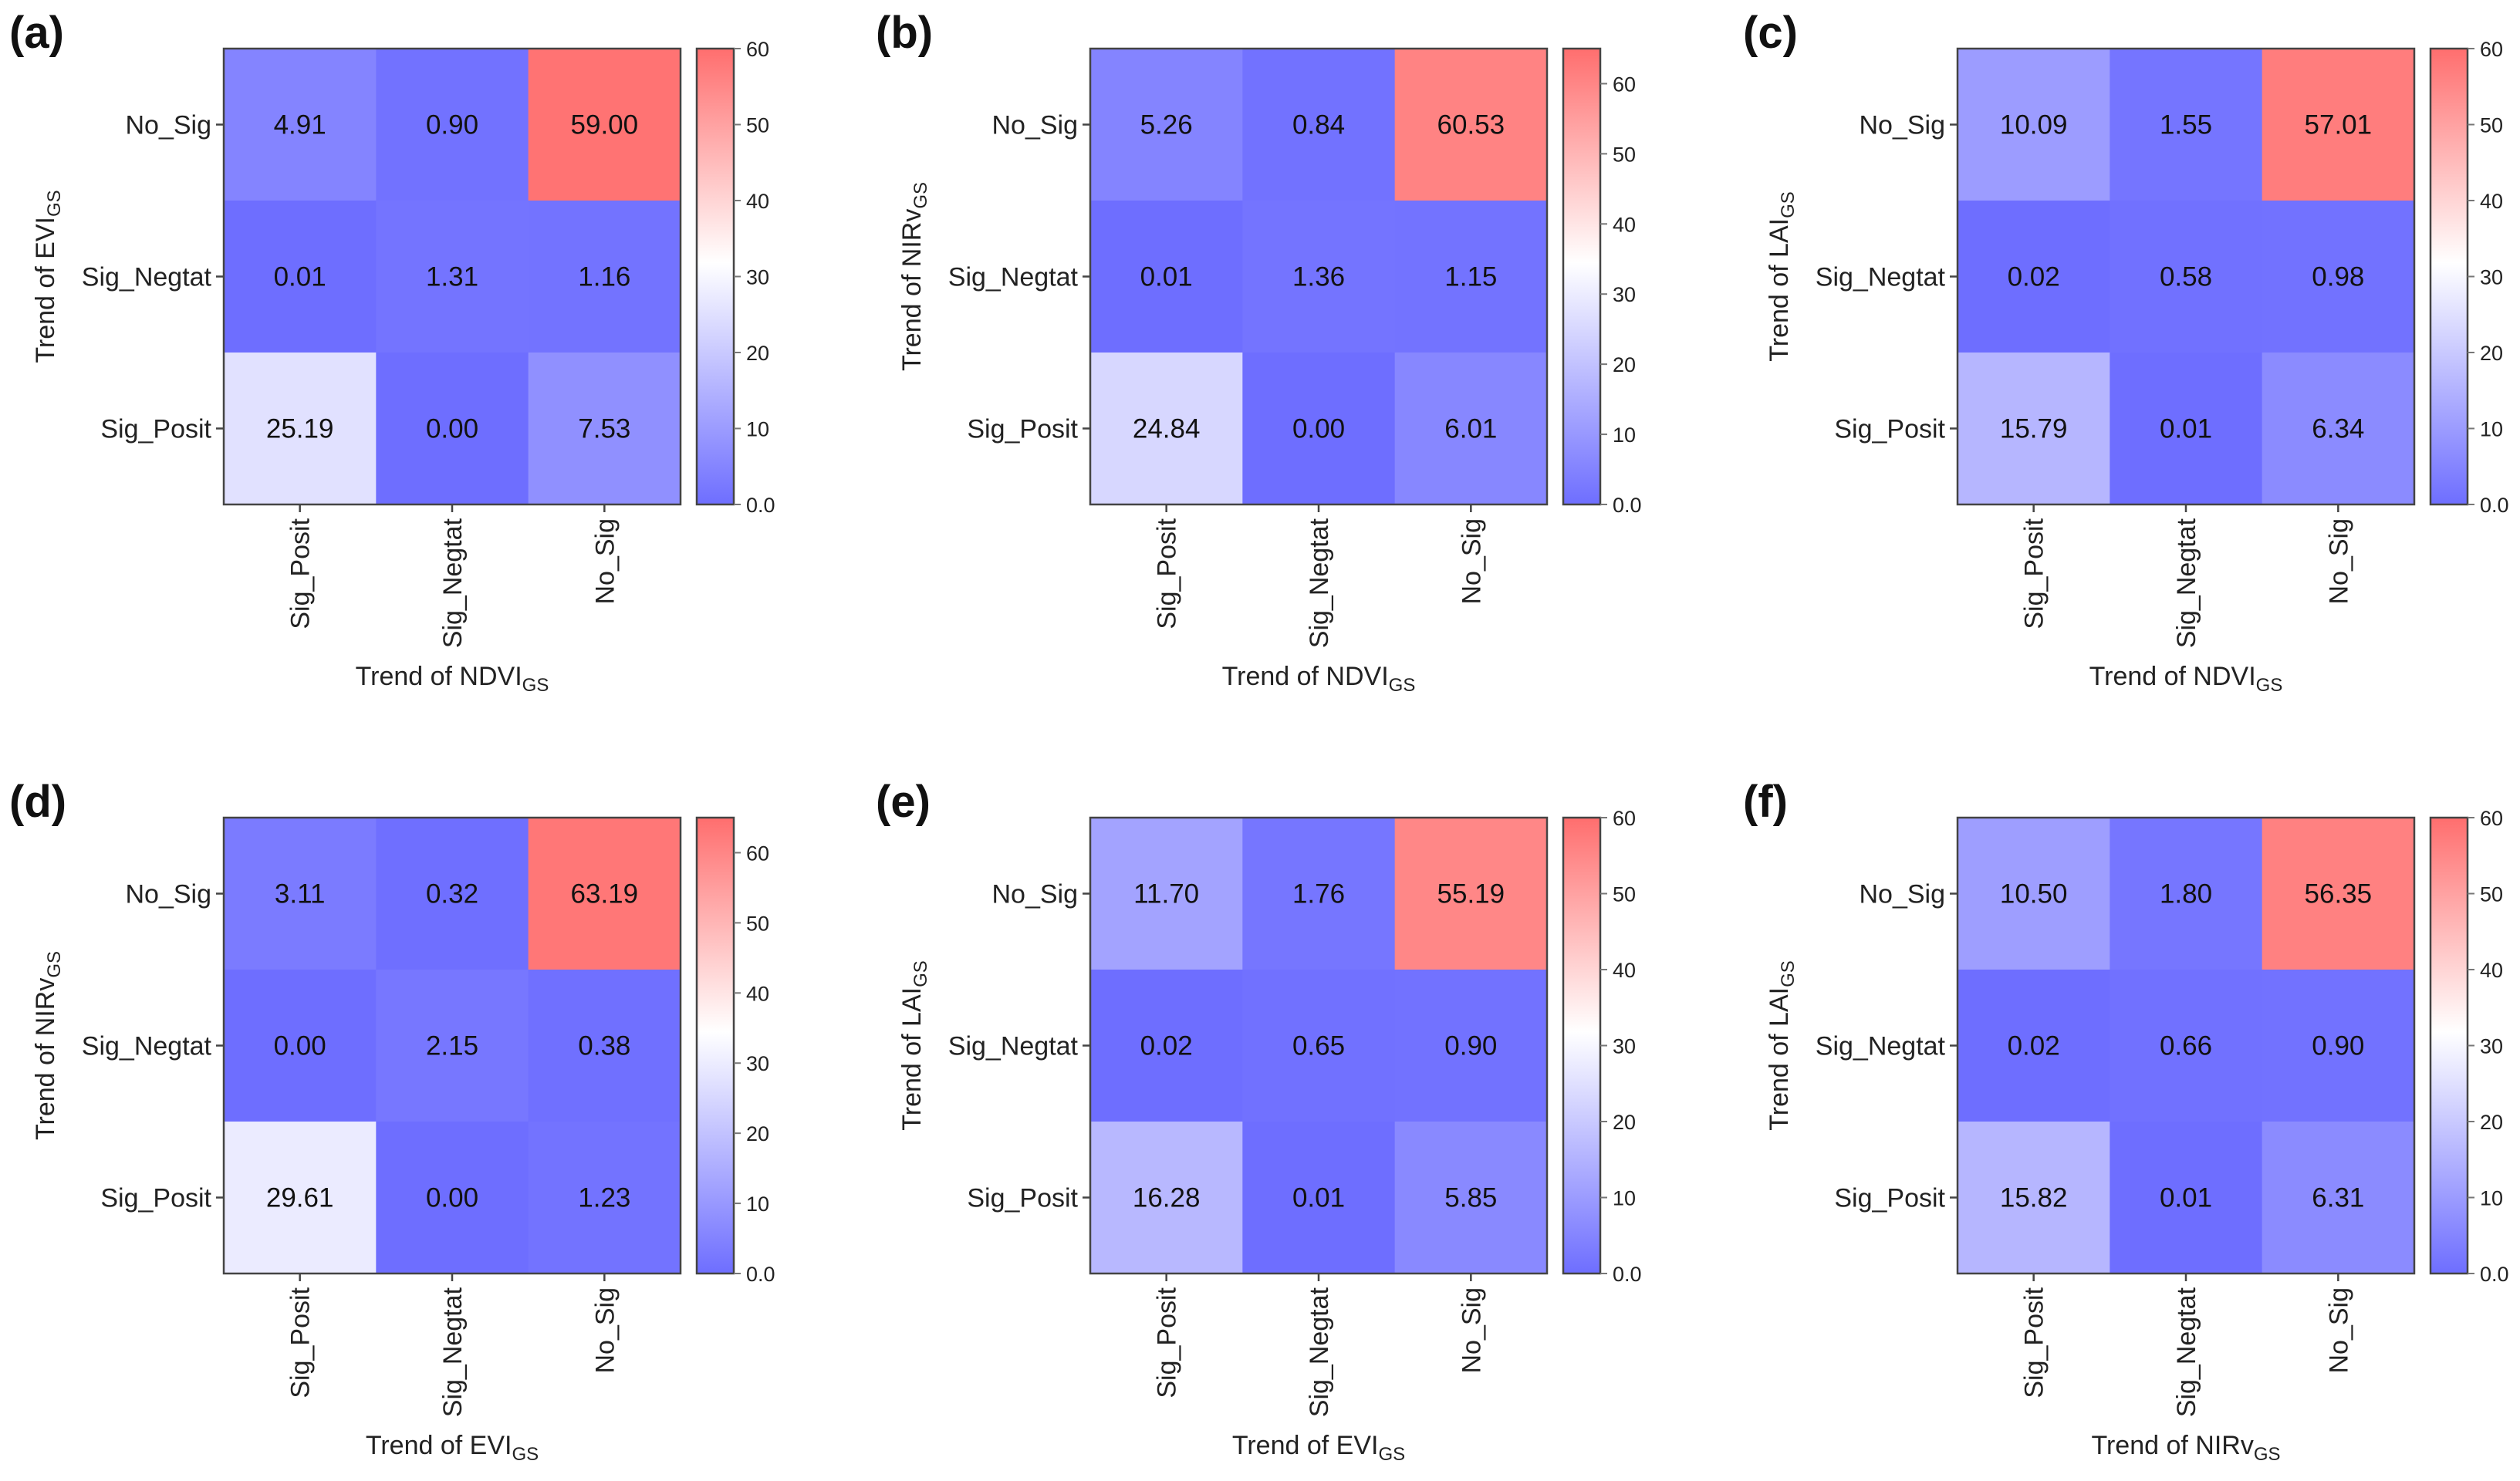  I want to click on cell-value: 0.00, so click(300, 1046).